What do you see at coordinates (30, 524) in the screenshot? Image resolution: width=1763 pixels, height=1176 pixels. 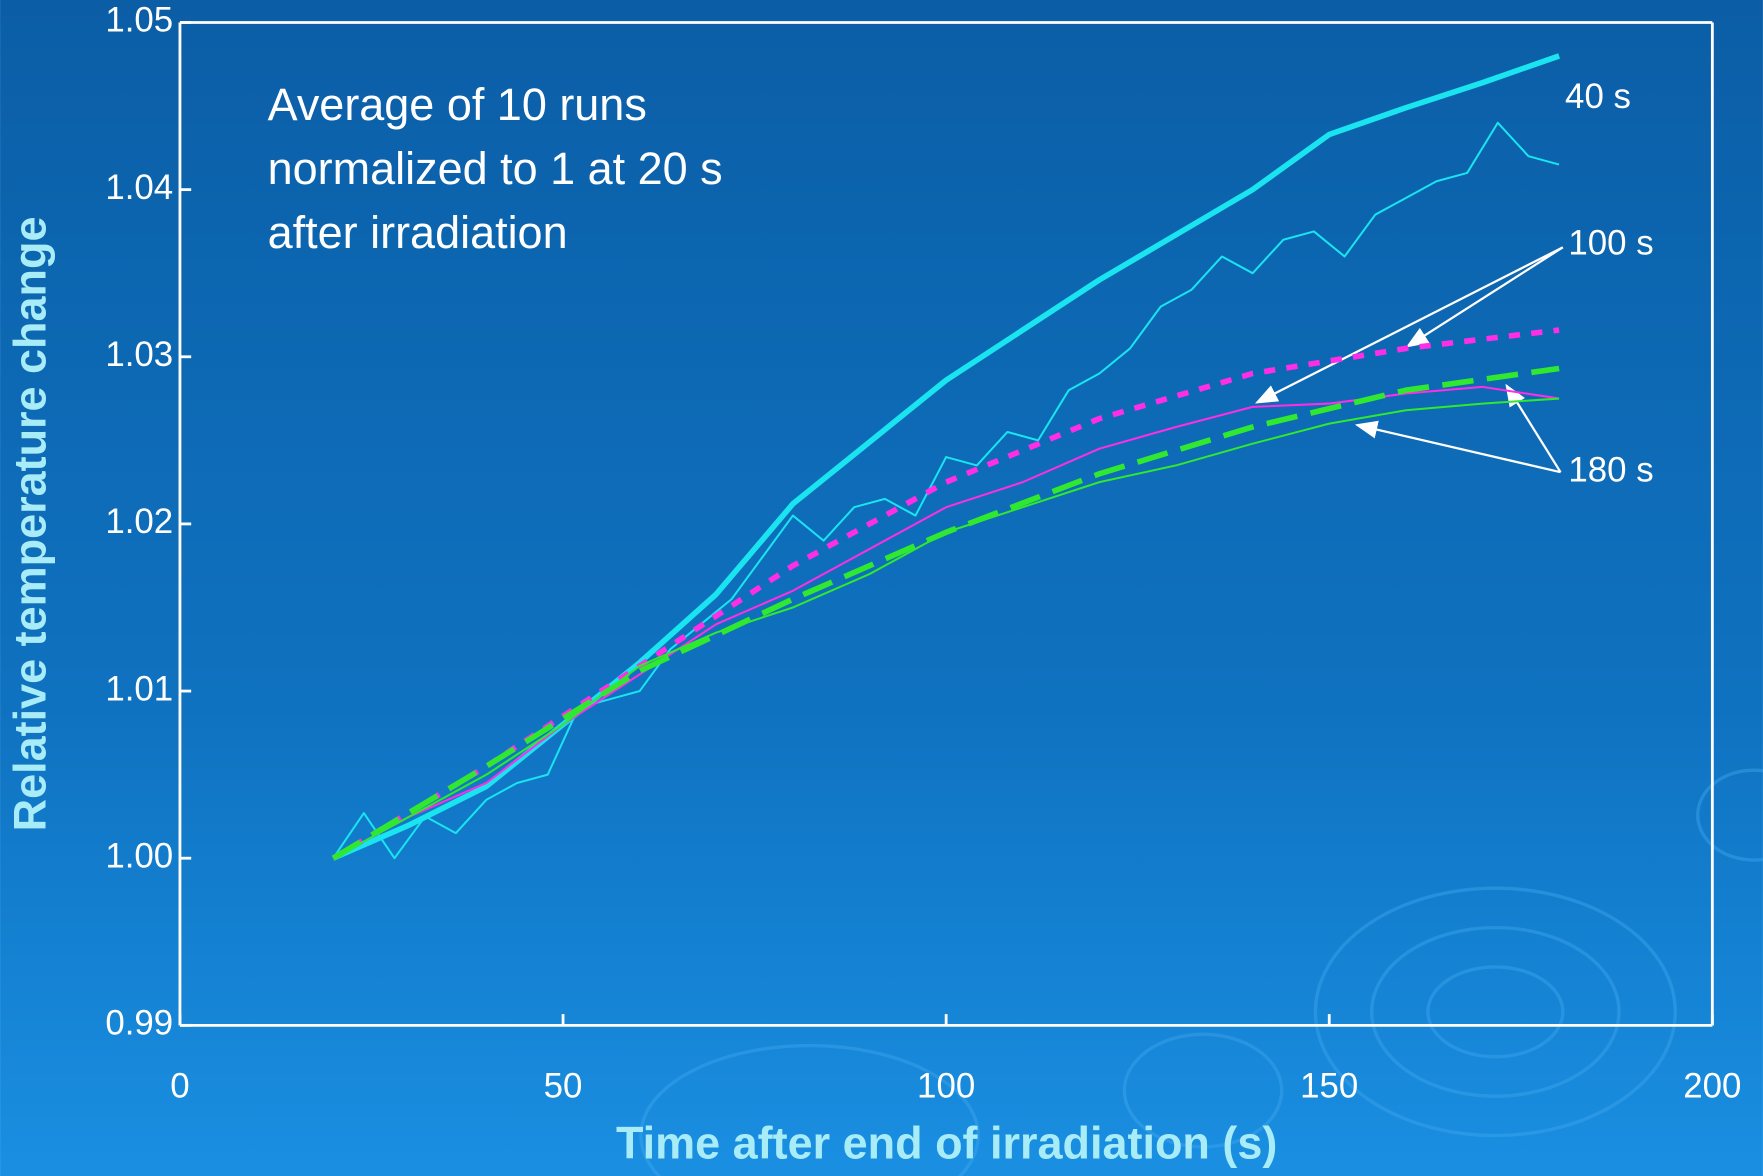 I see `y-axis-title: Relative temperature change` at bounding box center [30, 524].